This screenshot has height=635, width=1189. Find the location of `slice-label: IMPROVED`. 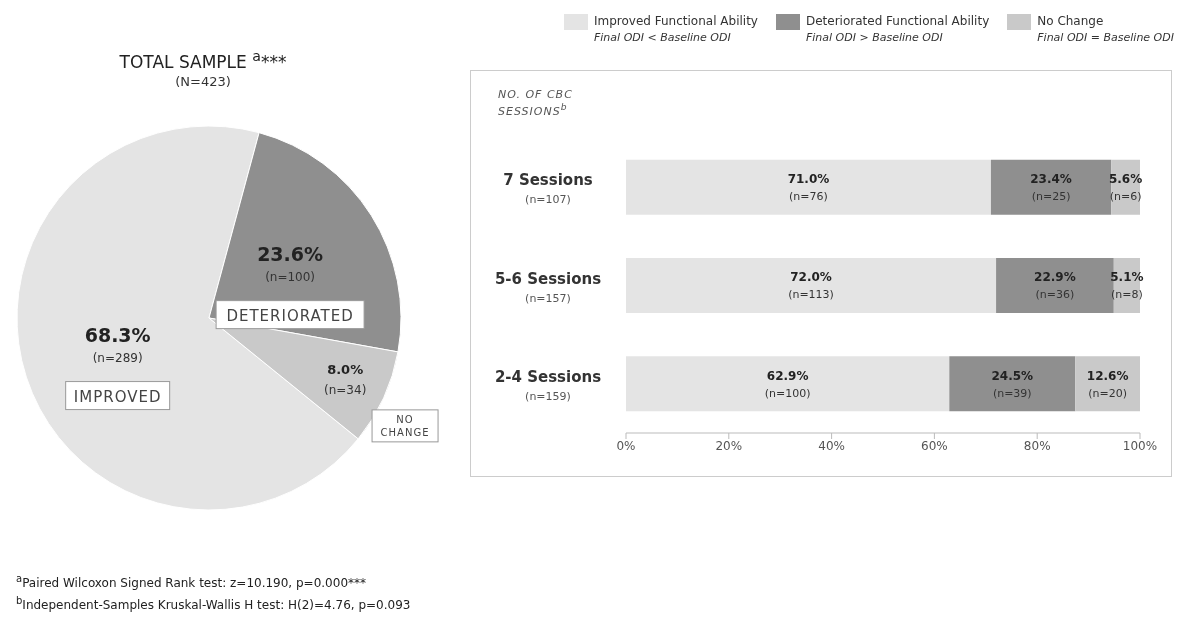

slice-label: IMPROVED is located at coordinates (117, 396).